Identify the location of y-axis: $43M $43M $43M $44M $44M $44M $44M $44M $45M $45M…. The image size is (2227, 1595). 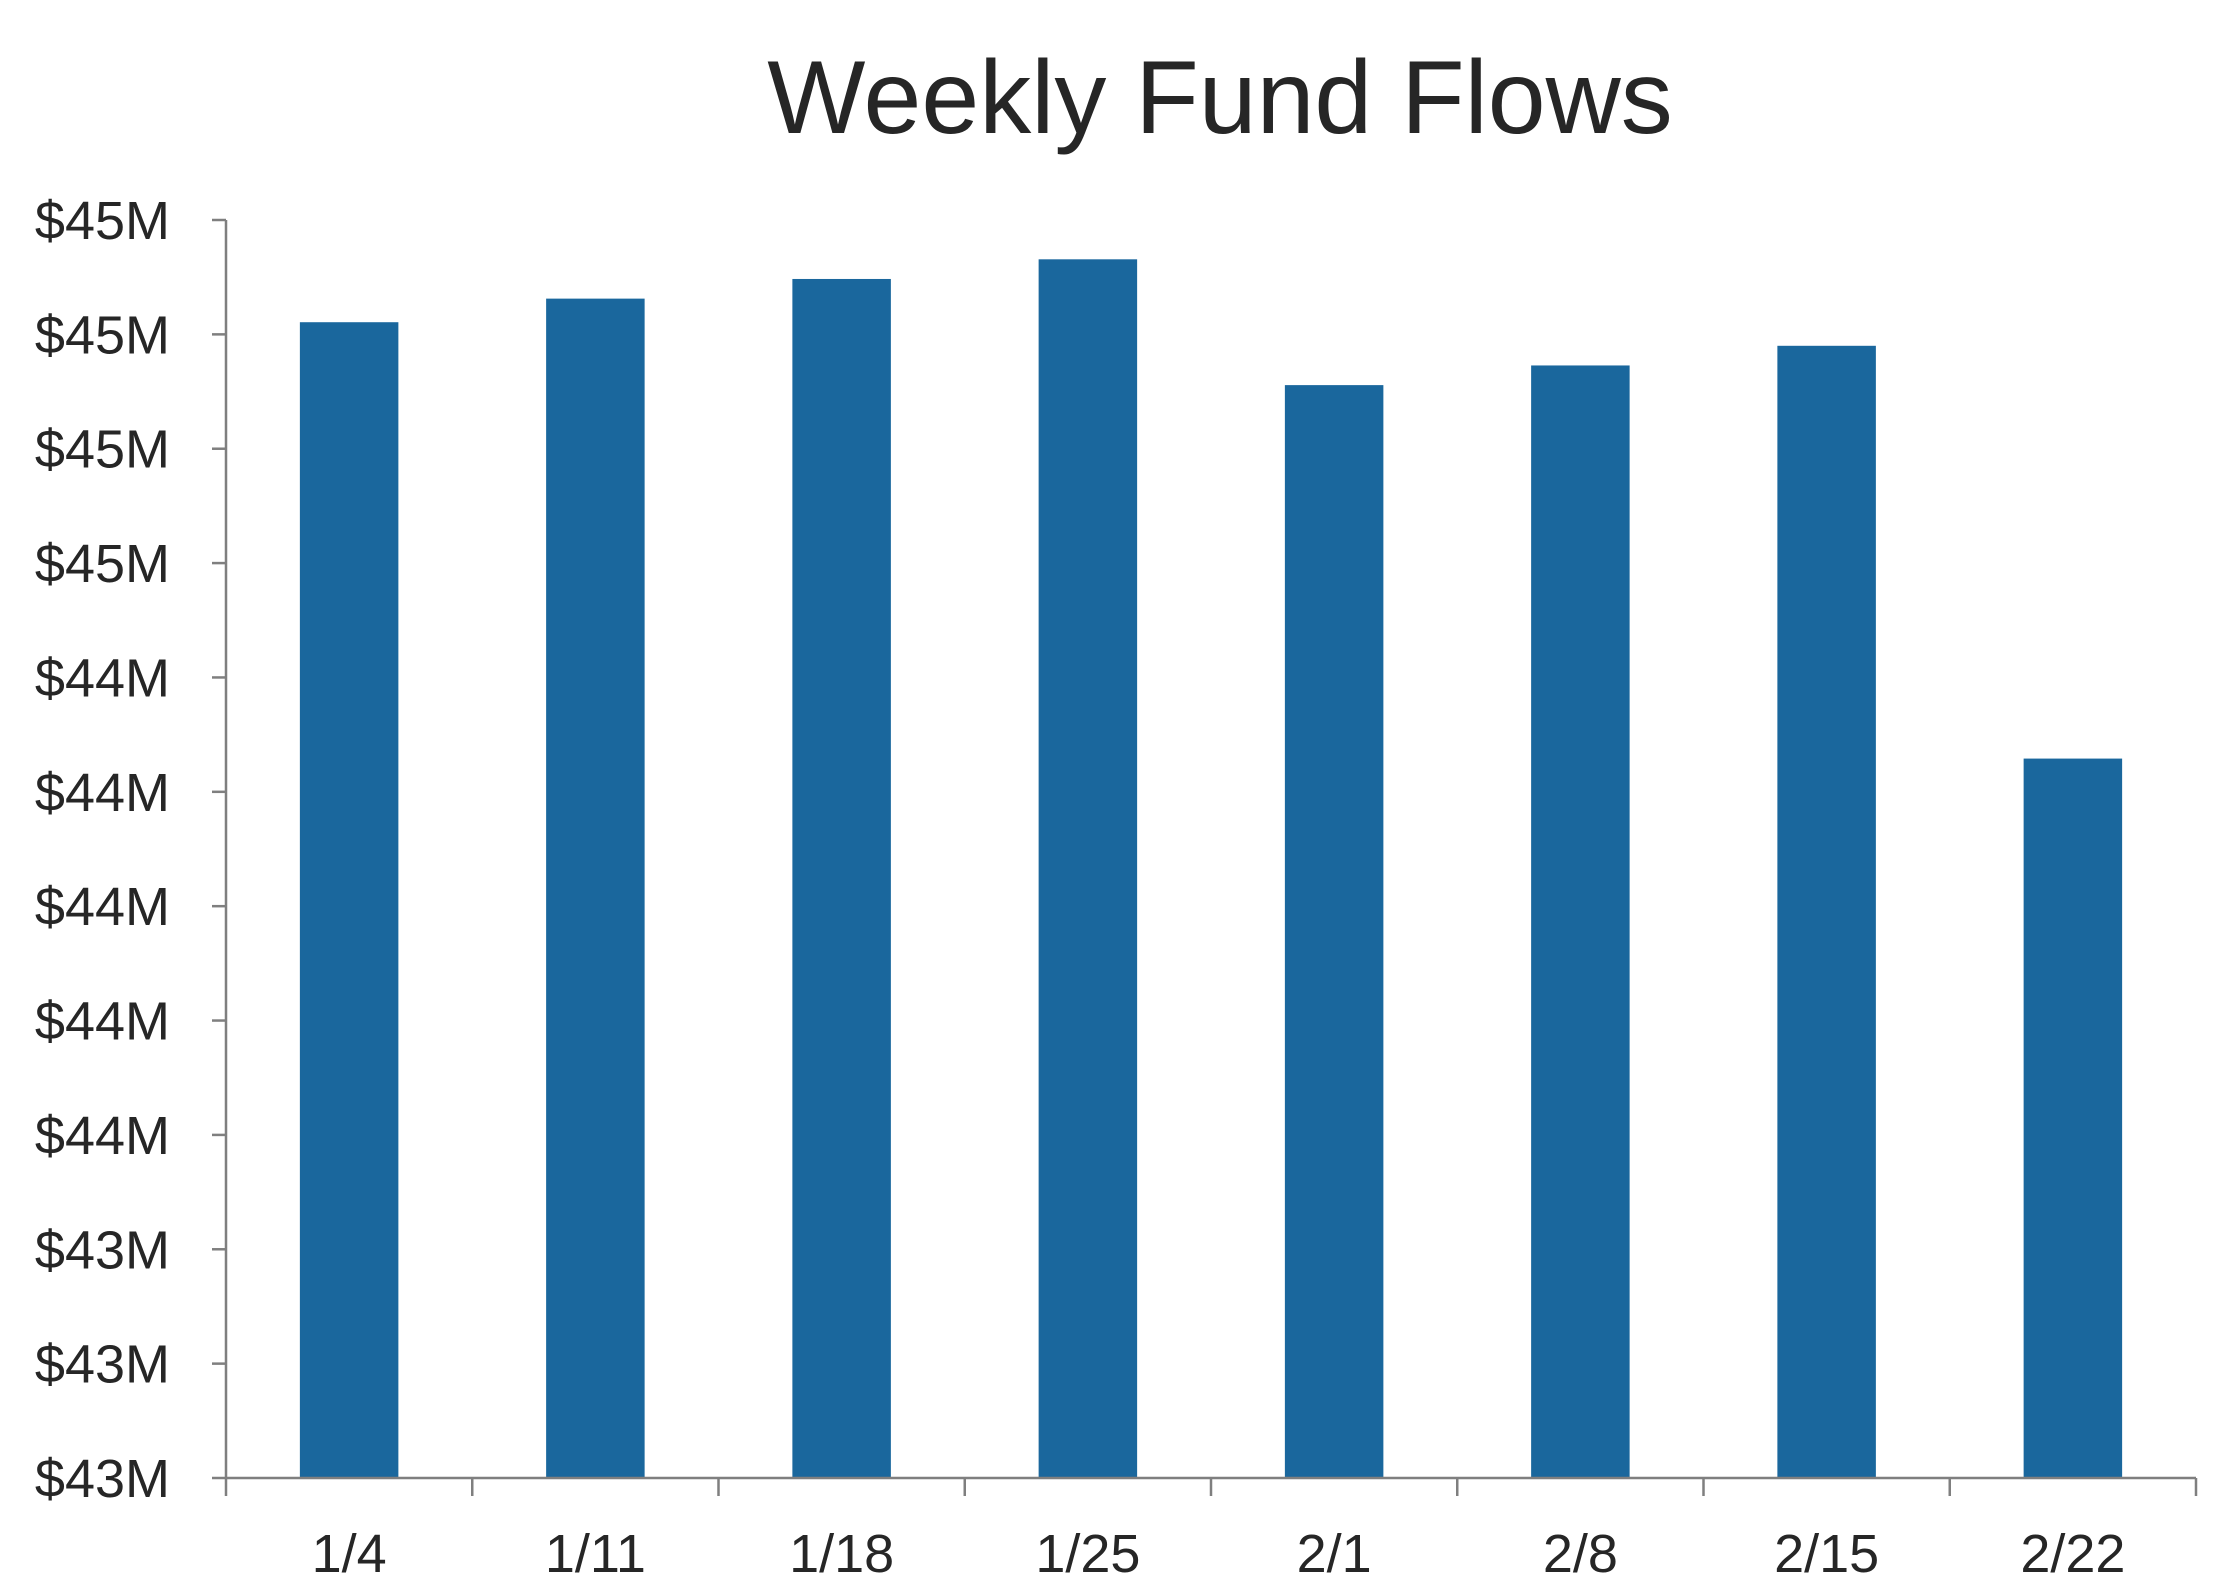
(131, 850).